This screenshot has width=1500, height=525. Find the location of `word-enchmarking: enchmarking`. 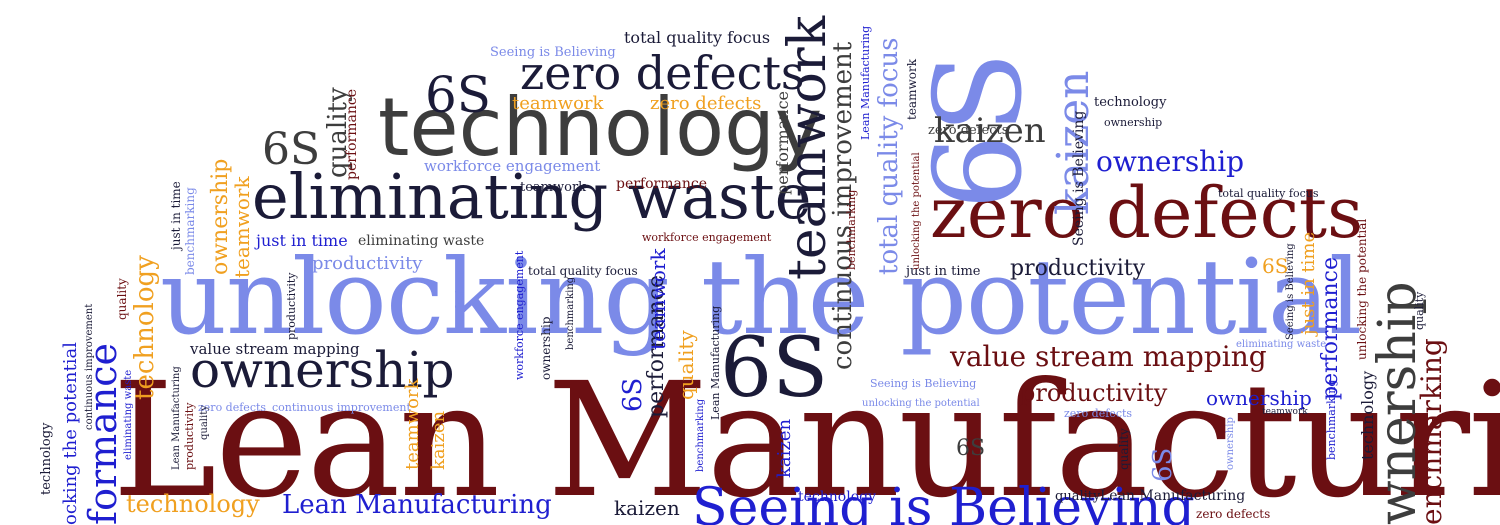

word-enchmarking: enchmarking is located at coordinates (1431, 431).